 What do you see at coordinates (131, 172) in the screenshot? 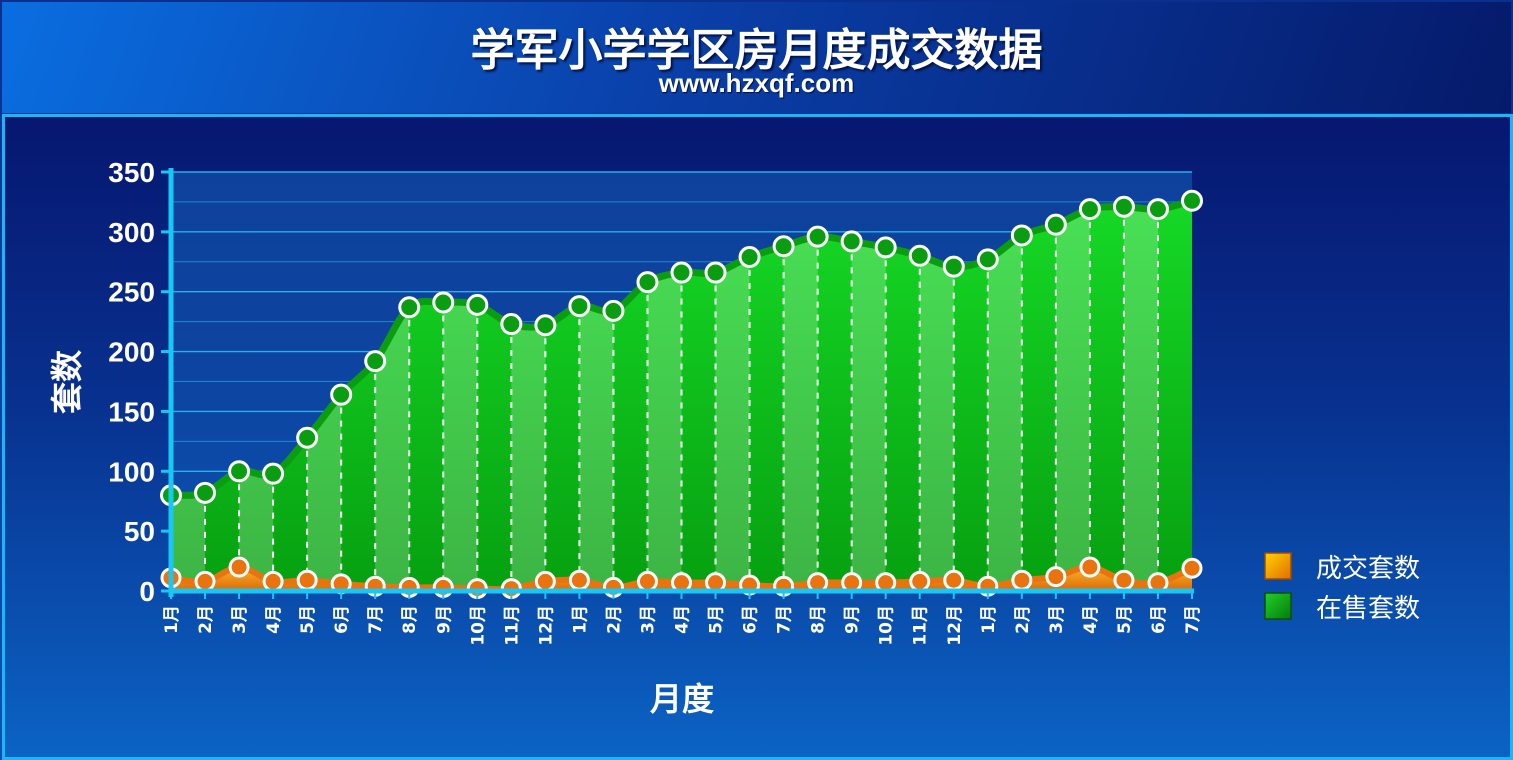
I see `y-tick-label: 350` at bounding box center [131, 172].